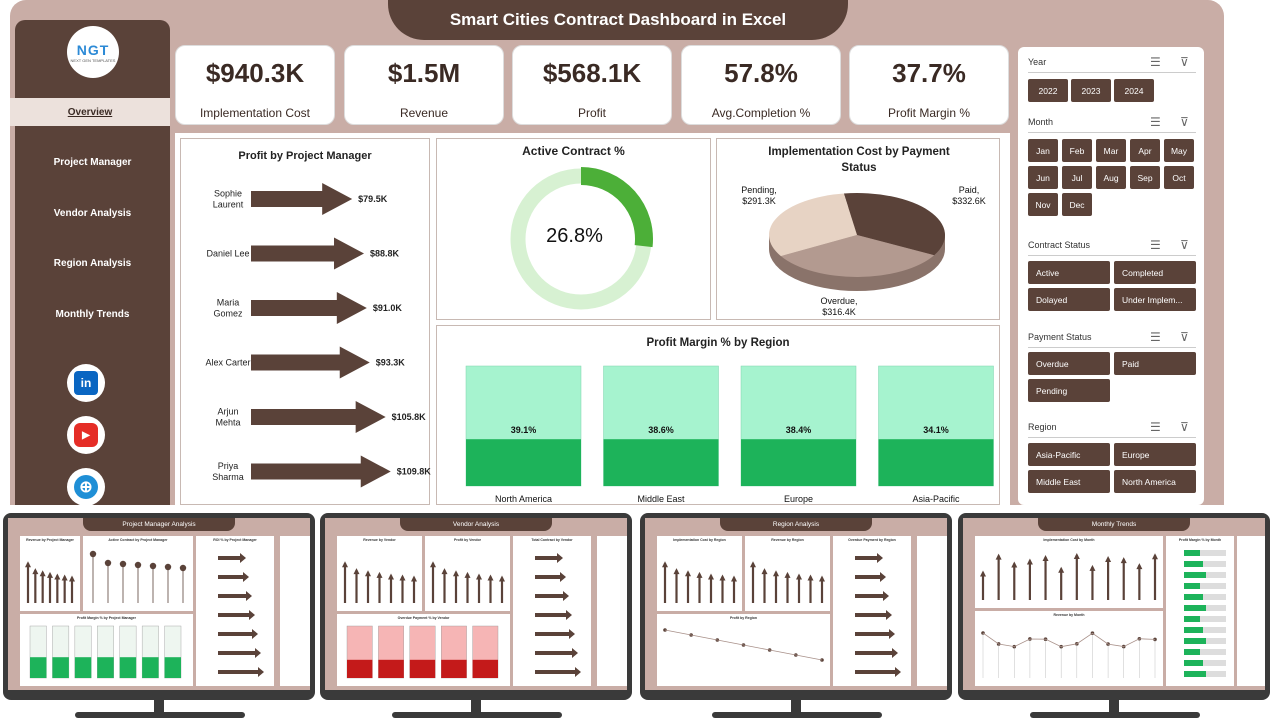 The image size is (1280, 720). Describe the element at coordinates (228, 314) in the screenshot. I see `pm-category-label: Gomez` at that location.